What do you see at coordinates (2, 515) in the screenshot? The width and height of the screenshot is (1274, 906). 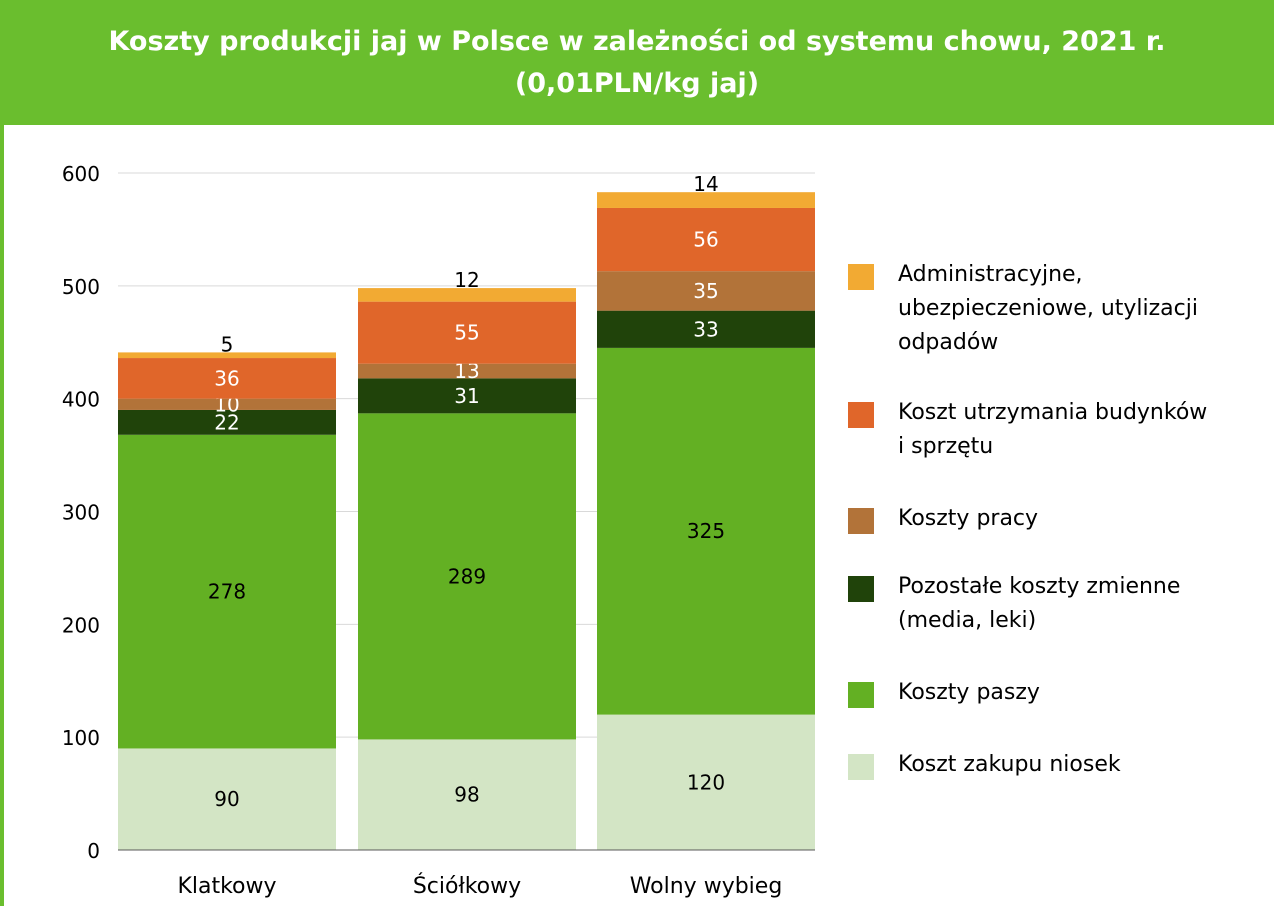 I see `left-border` at bounding box center [2, 515].